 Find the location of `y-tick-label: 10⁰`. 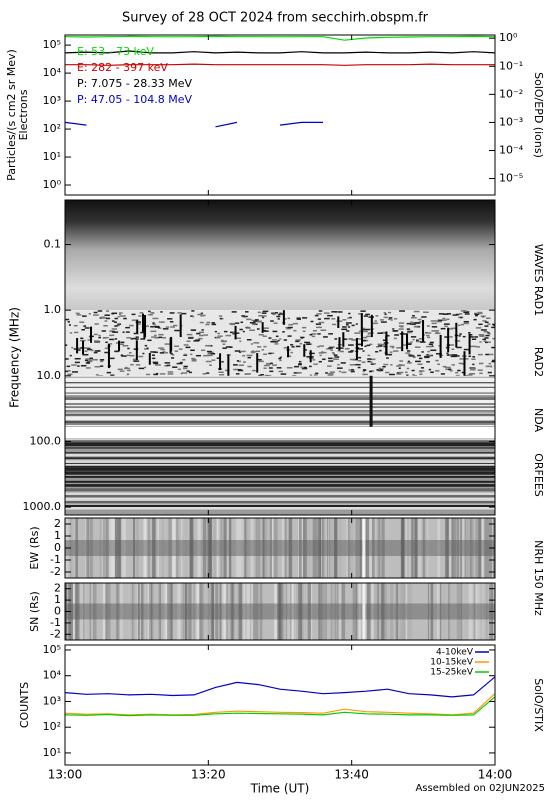

y-tick-label: 10⁰ is located at coordinates (52, 184).